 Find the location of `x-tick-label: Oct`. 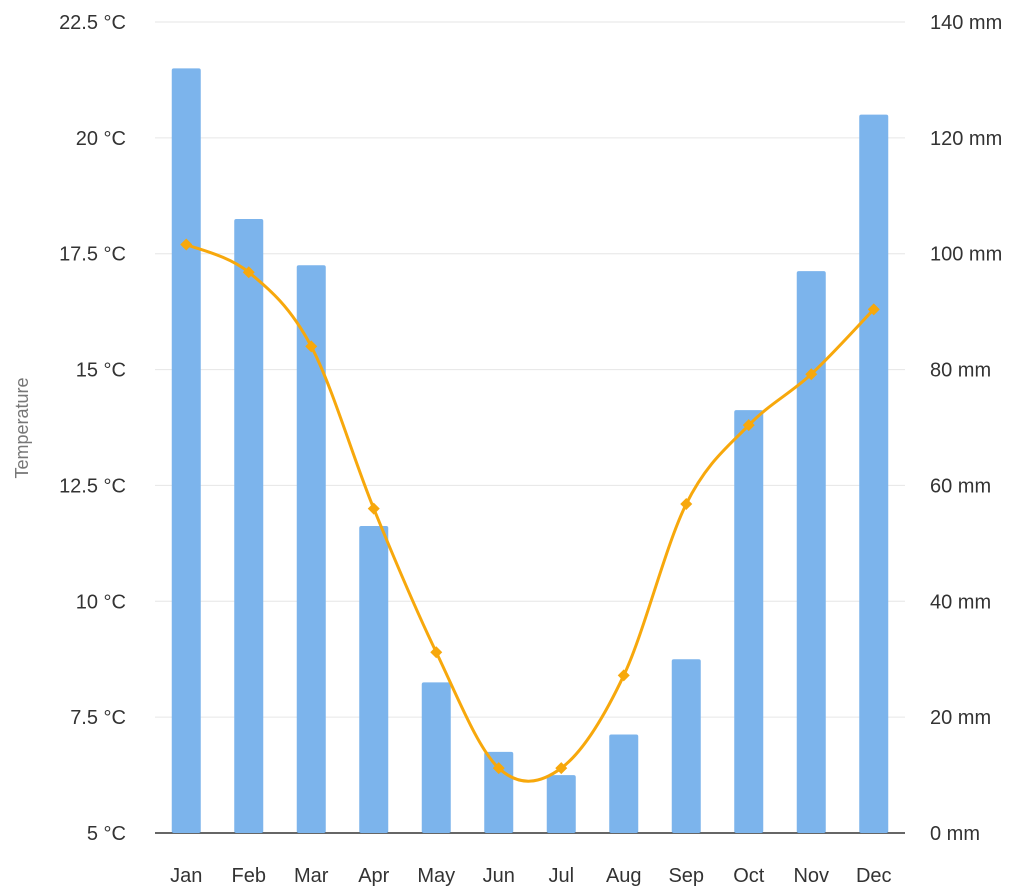

x-tick-label: Oct is located at coordinates (749, 876).